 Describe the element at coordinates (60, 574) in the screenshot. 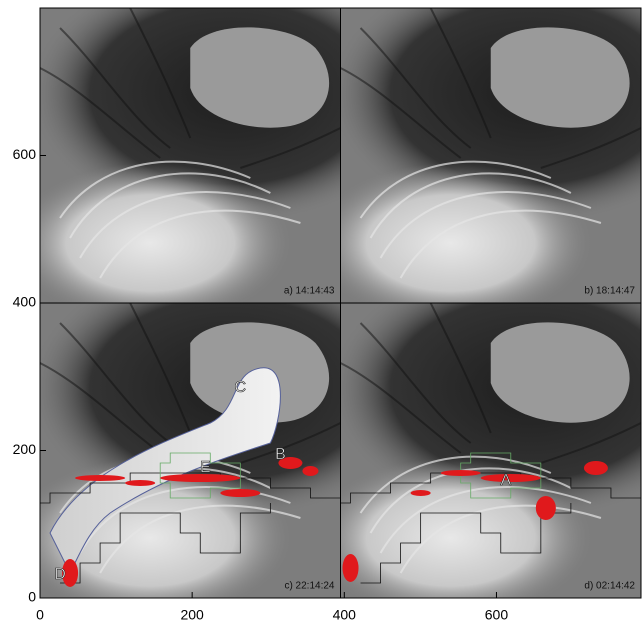

I see `annotation: D` at that location.